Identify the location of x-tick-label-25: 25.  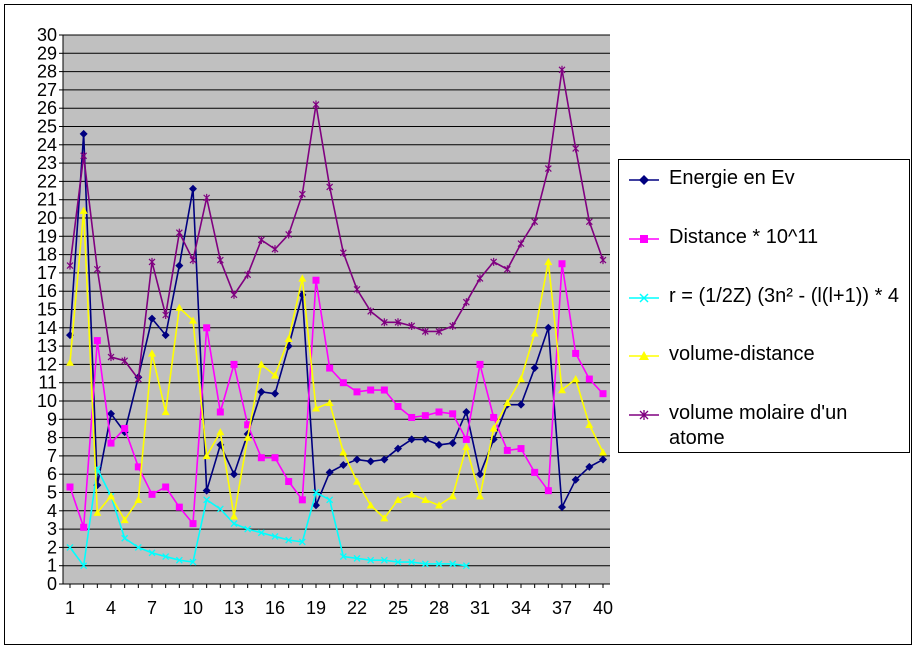
(398, 608).